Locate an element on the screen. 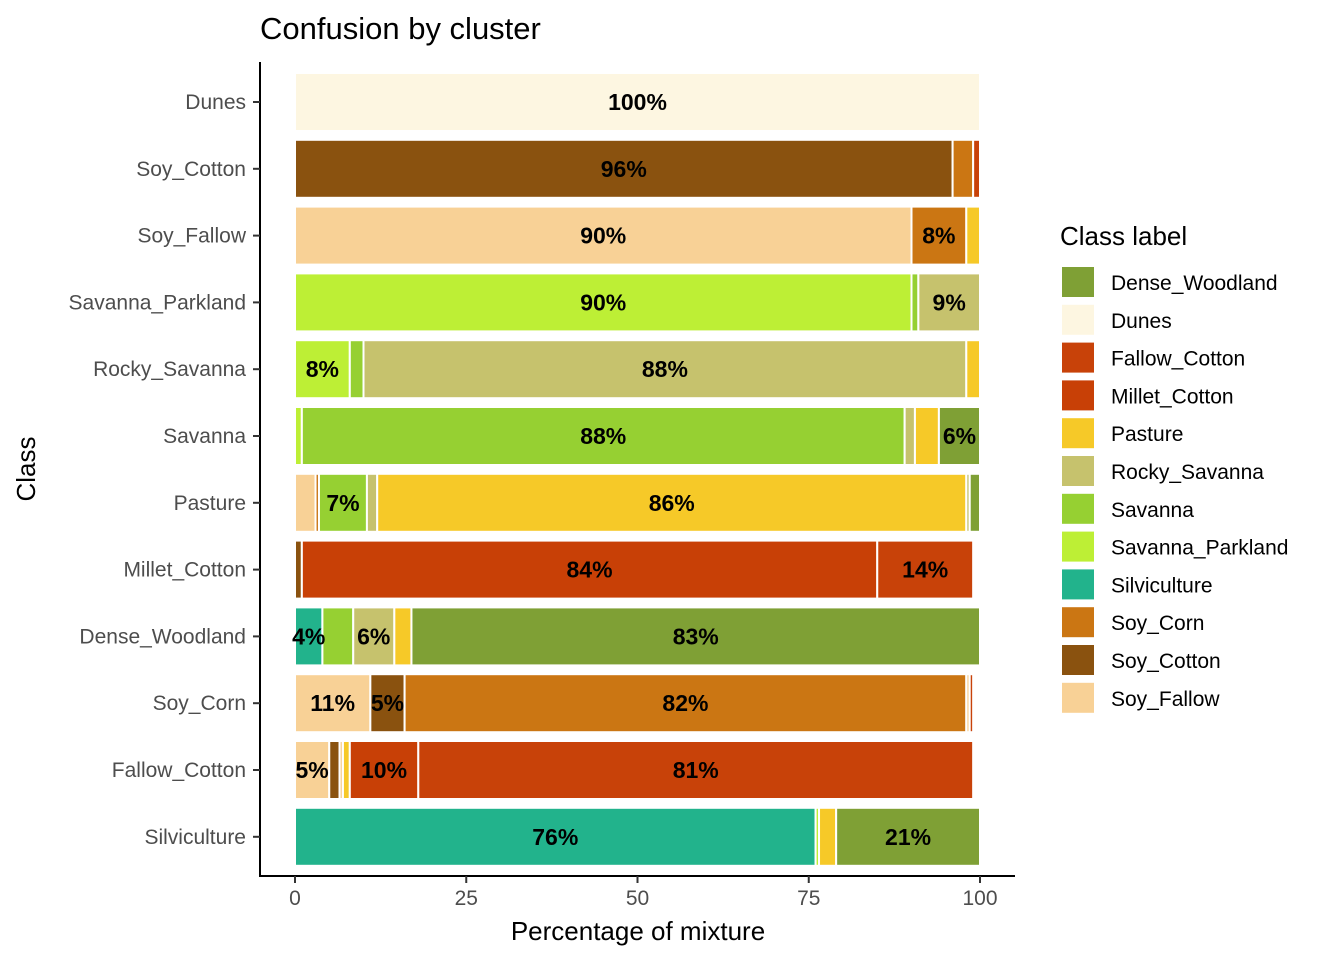 Image resolution: width=1344 pixels, height=960 pixels. bar-segment-Soy_Corn-Soy_Cotton is located at coordinates (387, 703).